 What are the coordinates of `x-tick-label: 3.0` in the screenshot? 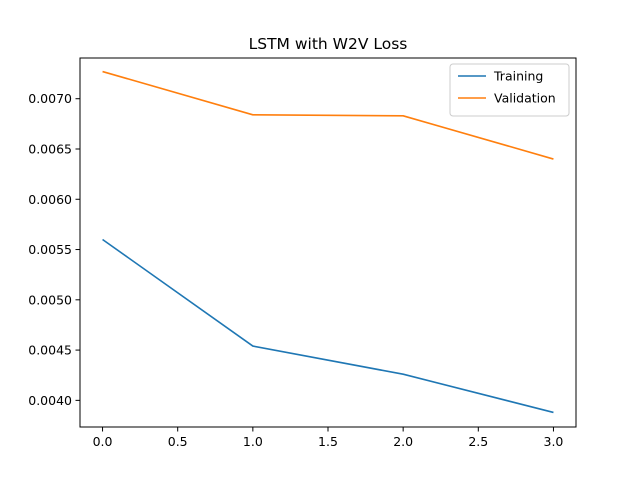 It's located at (554, 441).